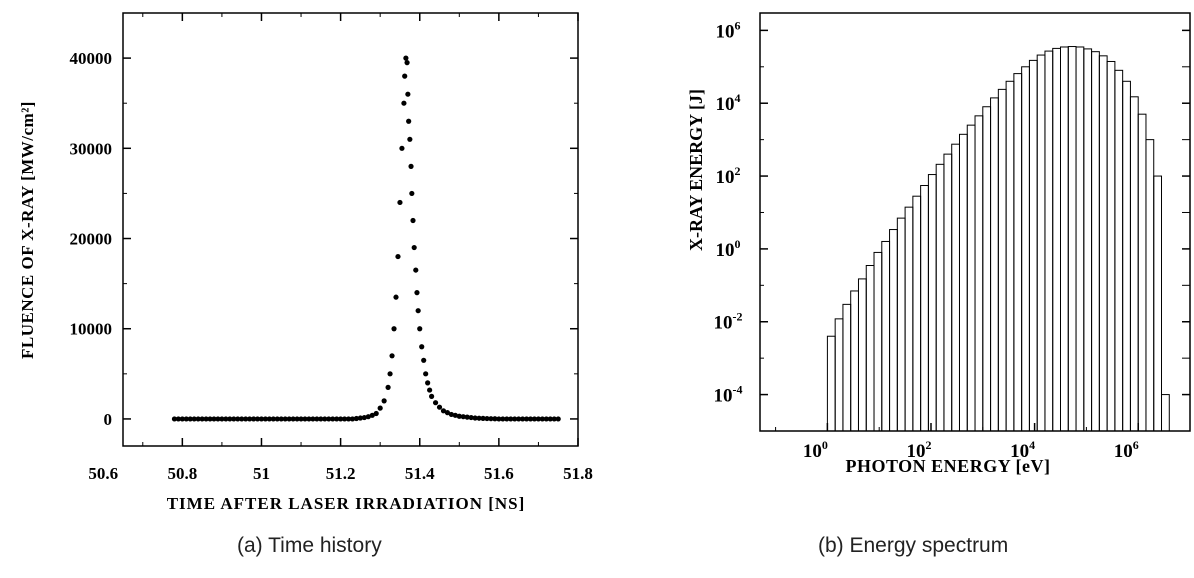  I want to click on y-tick-label: 0, so click(108, 419).